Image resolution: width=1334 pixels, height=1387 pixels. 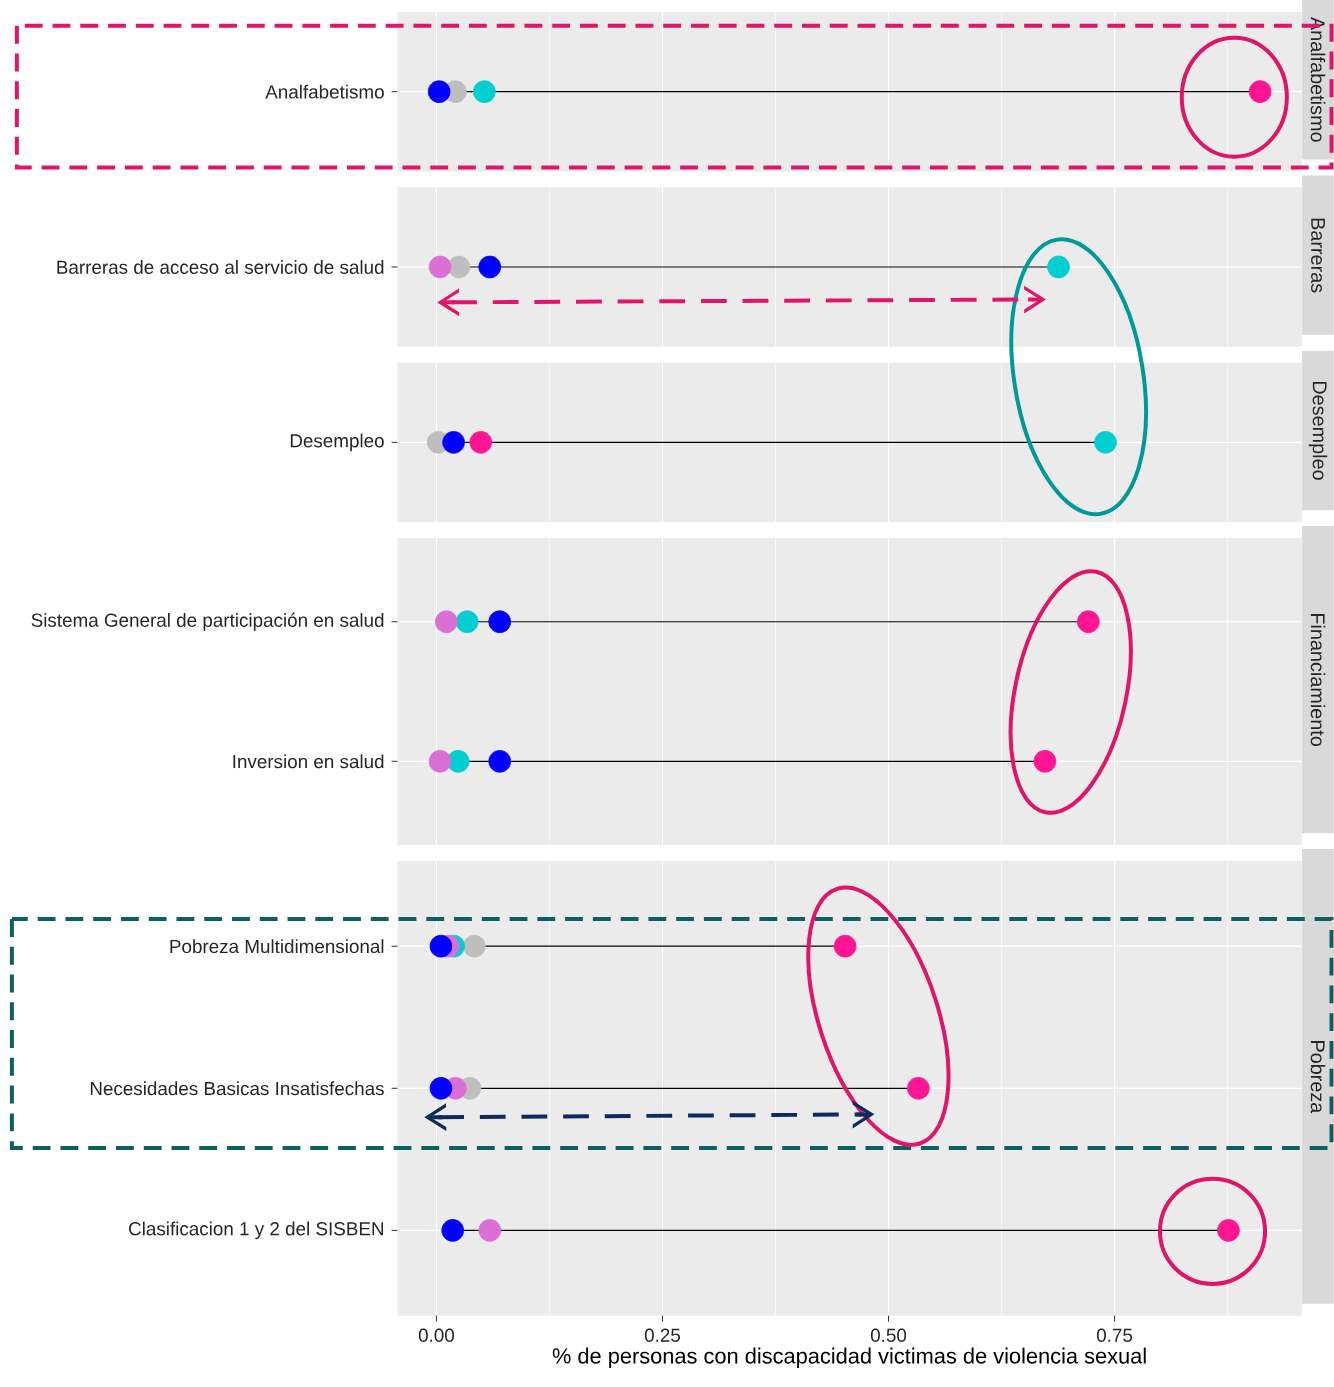 I want to click on y-tick-label: Clasificacion 1 y 2 del SISBEN, so click(x=256, y=1230).